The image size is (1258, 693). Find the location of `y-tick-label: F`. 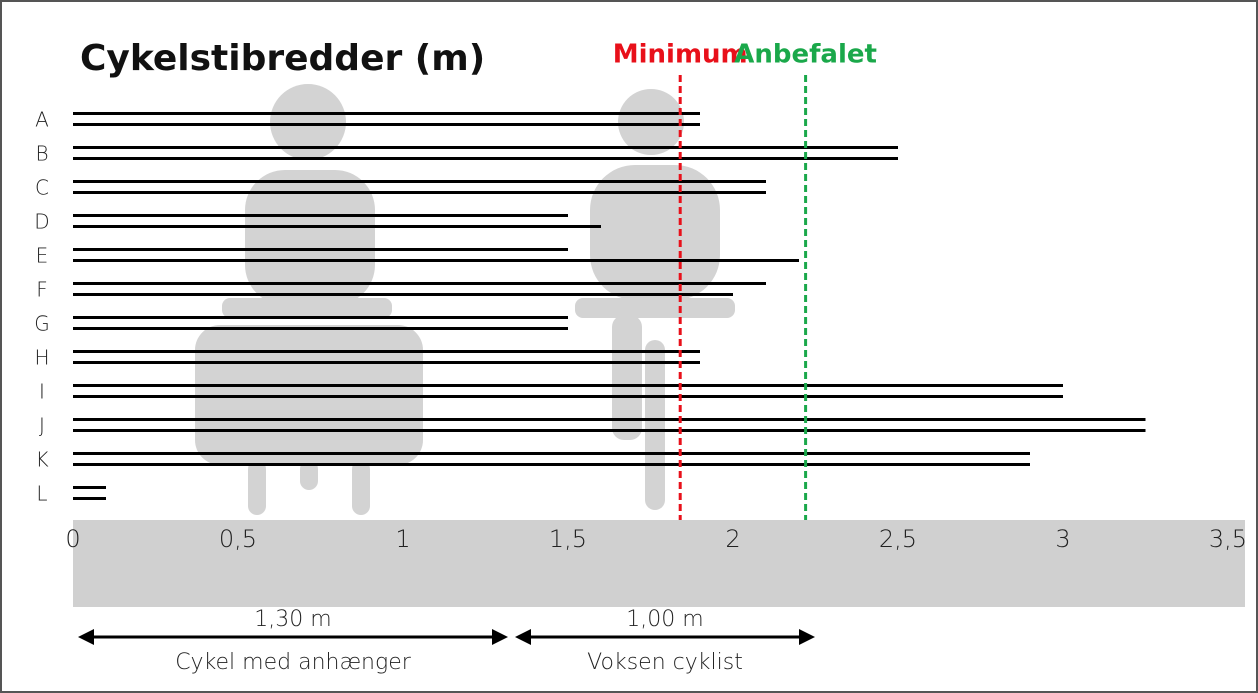

y-tick-label: F is located at coordinates (42, 290).